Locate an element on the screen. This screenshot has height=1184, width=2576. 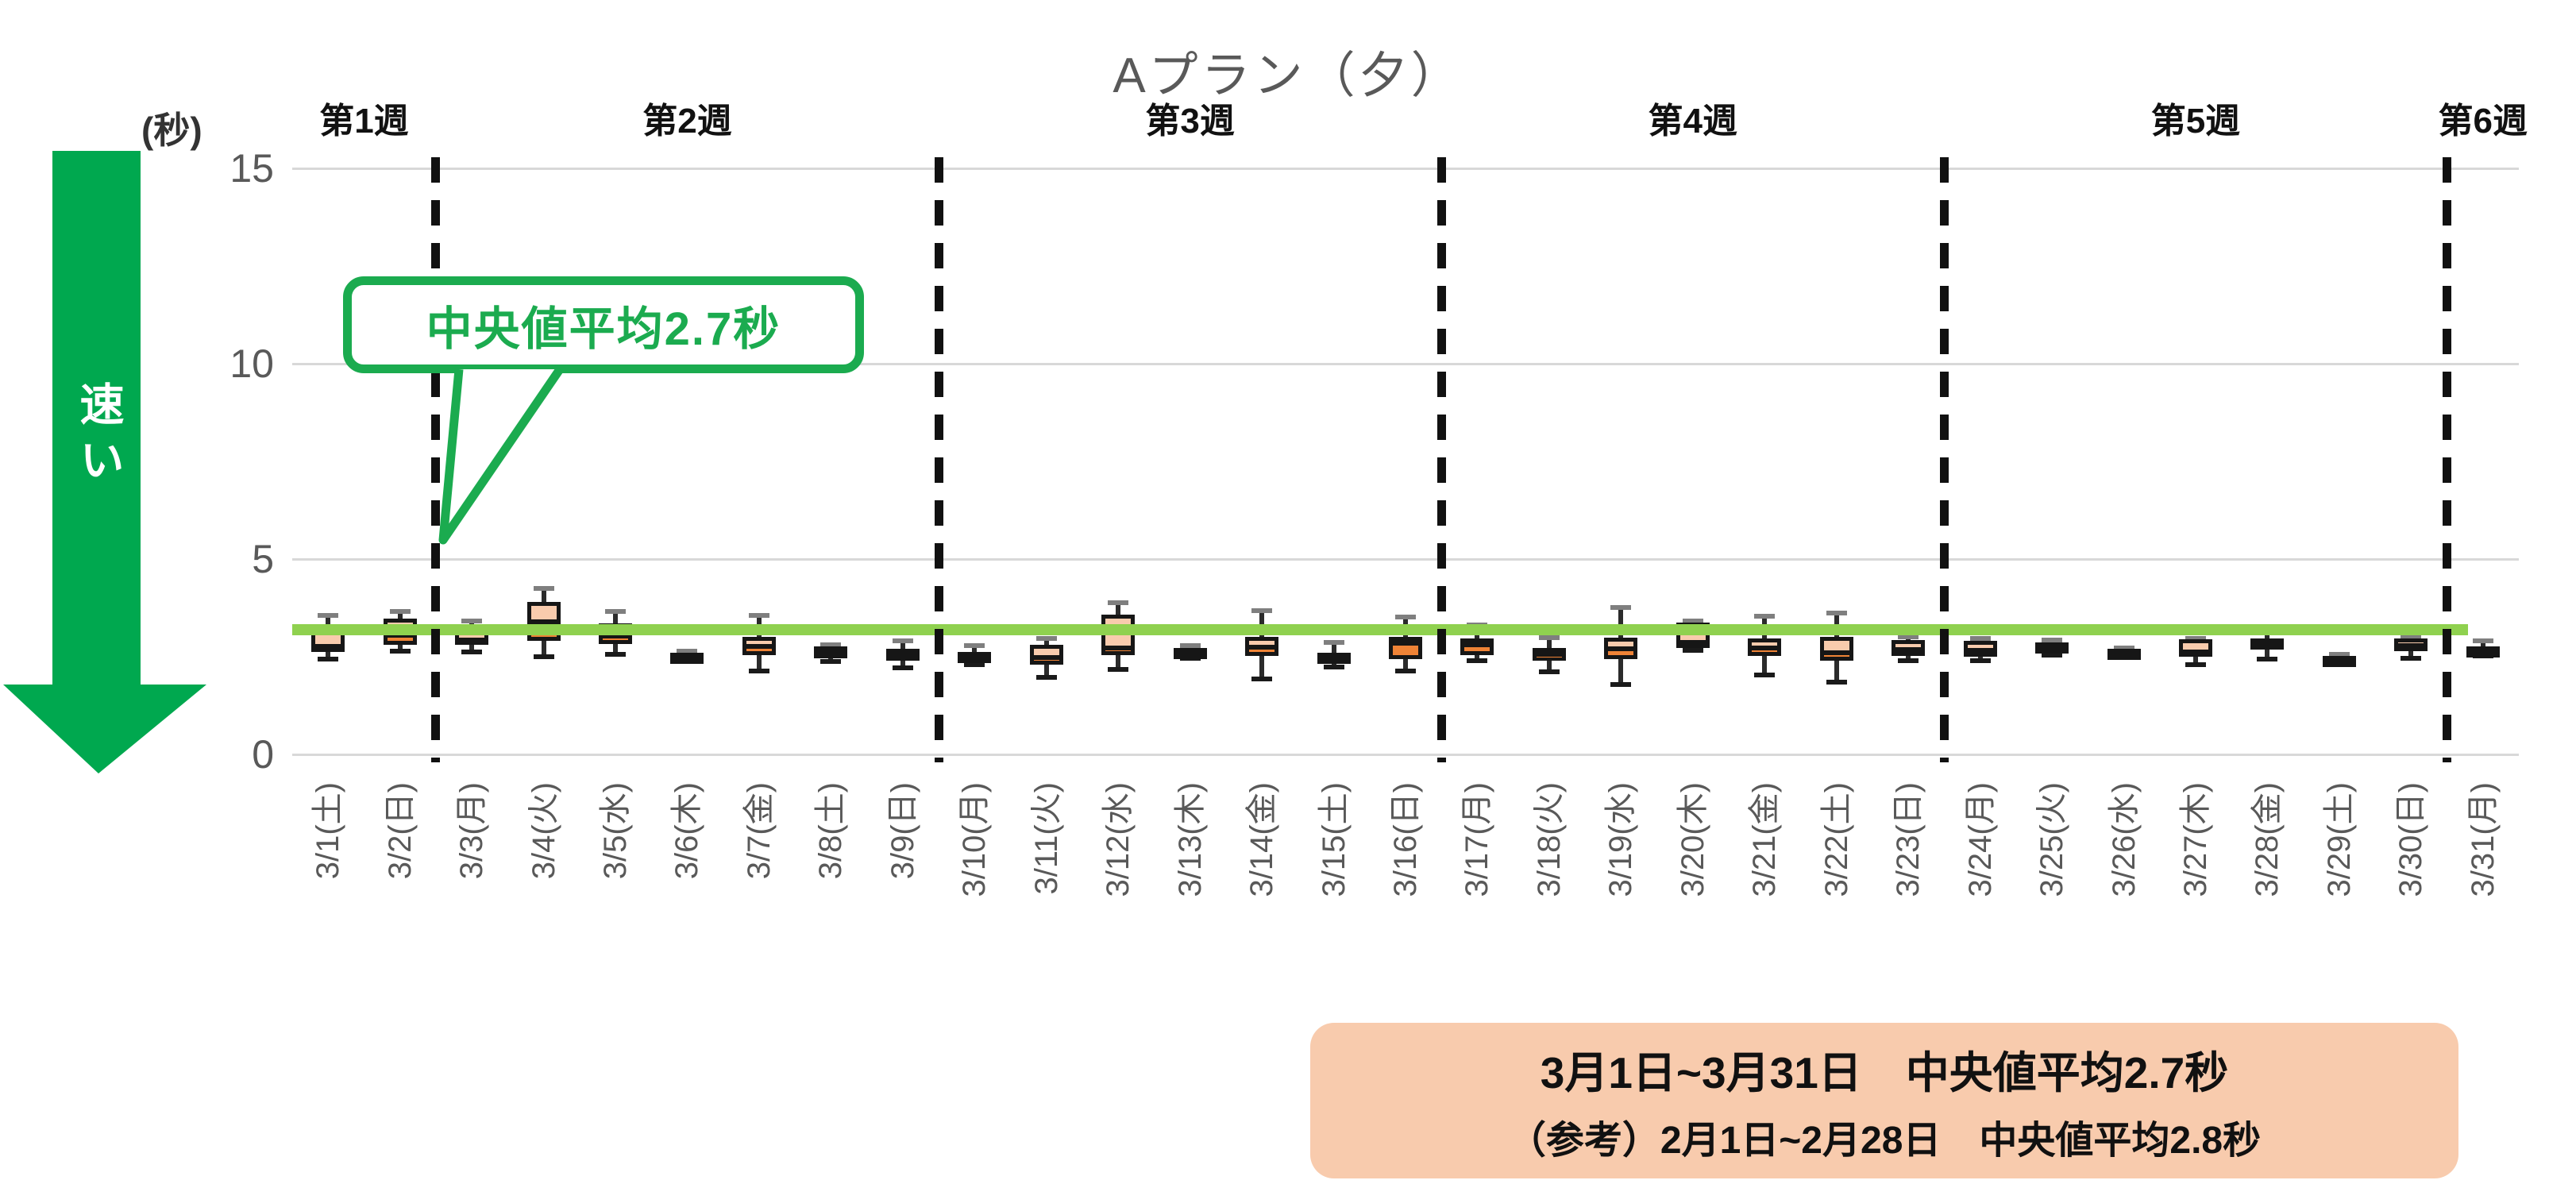
x-axis-date-label: 3/13(木) is located at coordinates (1190, 839).